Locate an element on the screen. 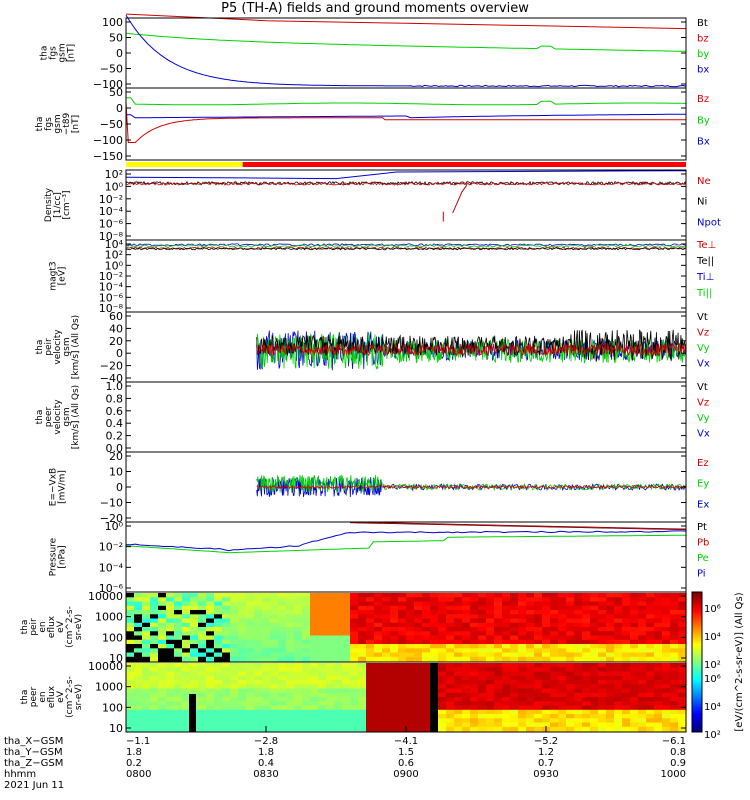 The image size is (750, 800). legend-Ey: Ey is located at coordinates (703, 484).